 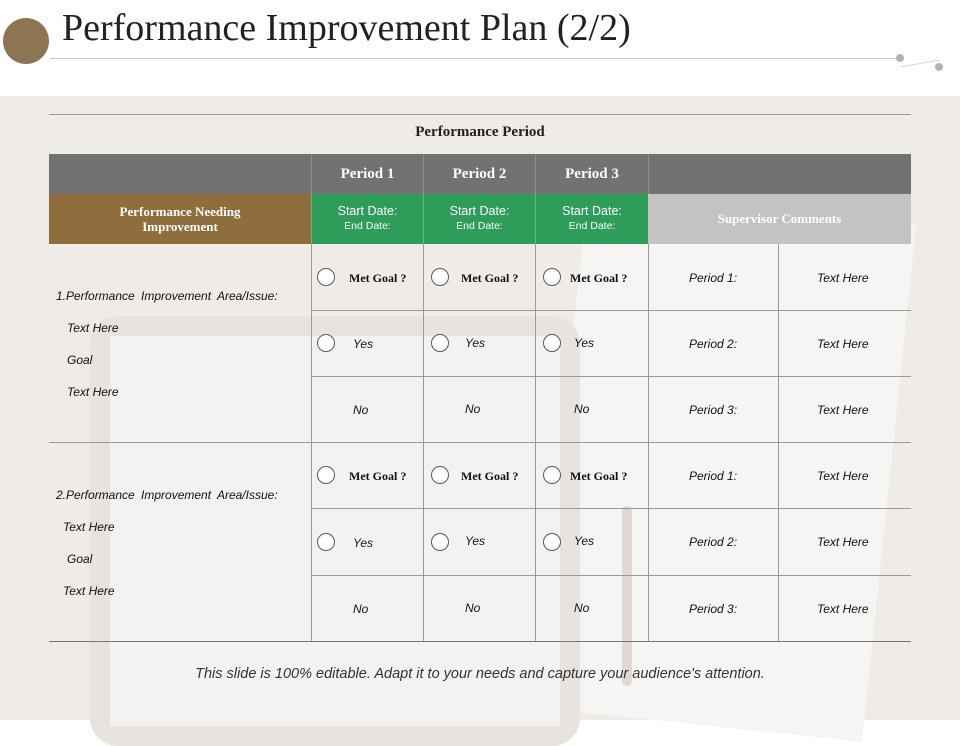 What do you see at coordinates (627, 596) in the screenshot?
I see `background-pen` at bounding box center [627, 596].